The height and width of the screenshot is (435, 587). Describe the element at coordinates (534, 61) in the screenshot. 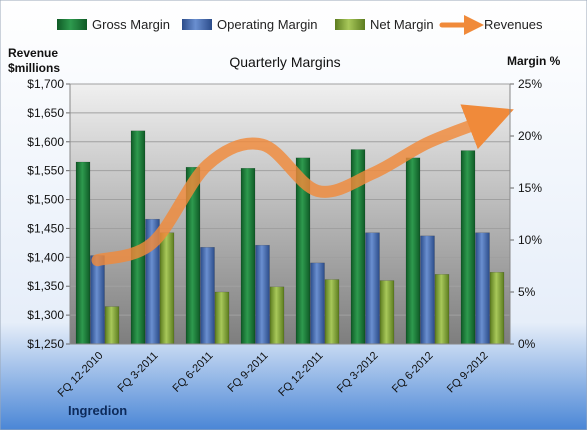

I see `right-axis-title: Margin %` at that location.